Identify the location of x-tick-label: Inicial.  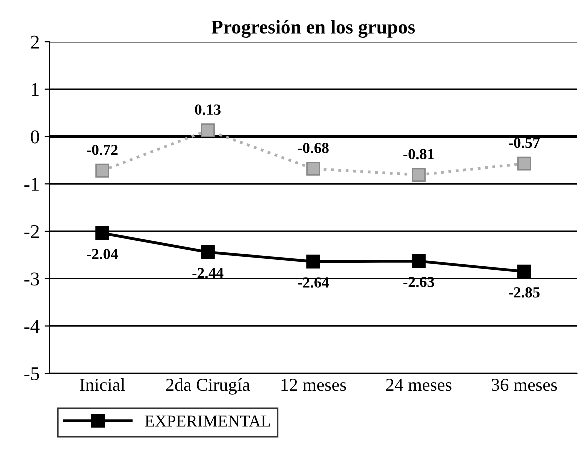
(103, 385).